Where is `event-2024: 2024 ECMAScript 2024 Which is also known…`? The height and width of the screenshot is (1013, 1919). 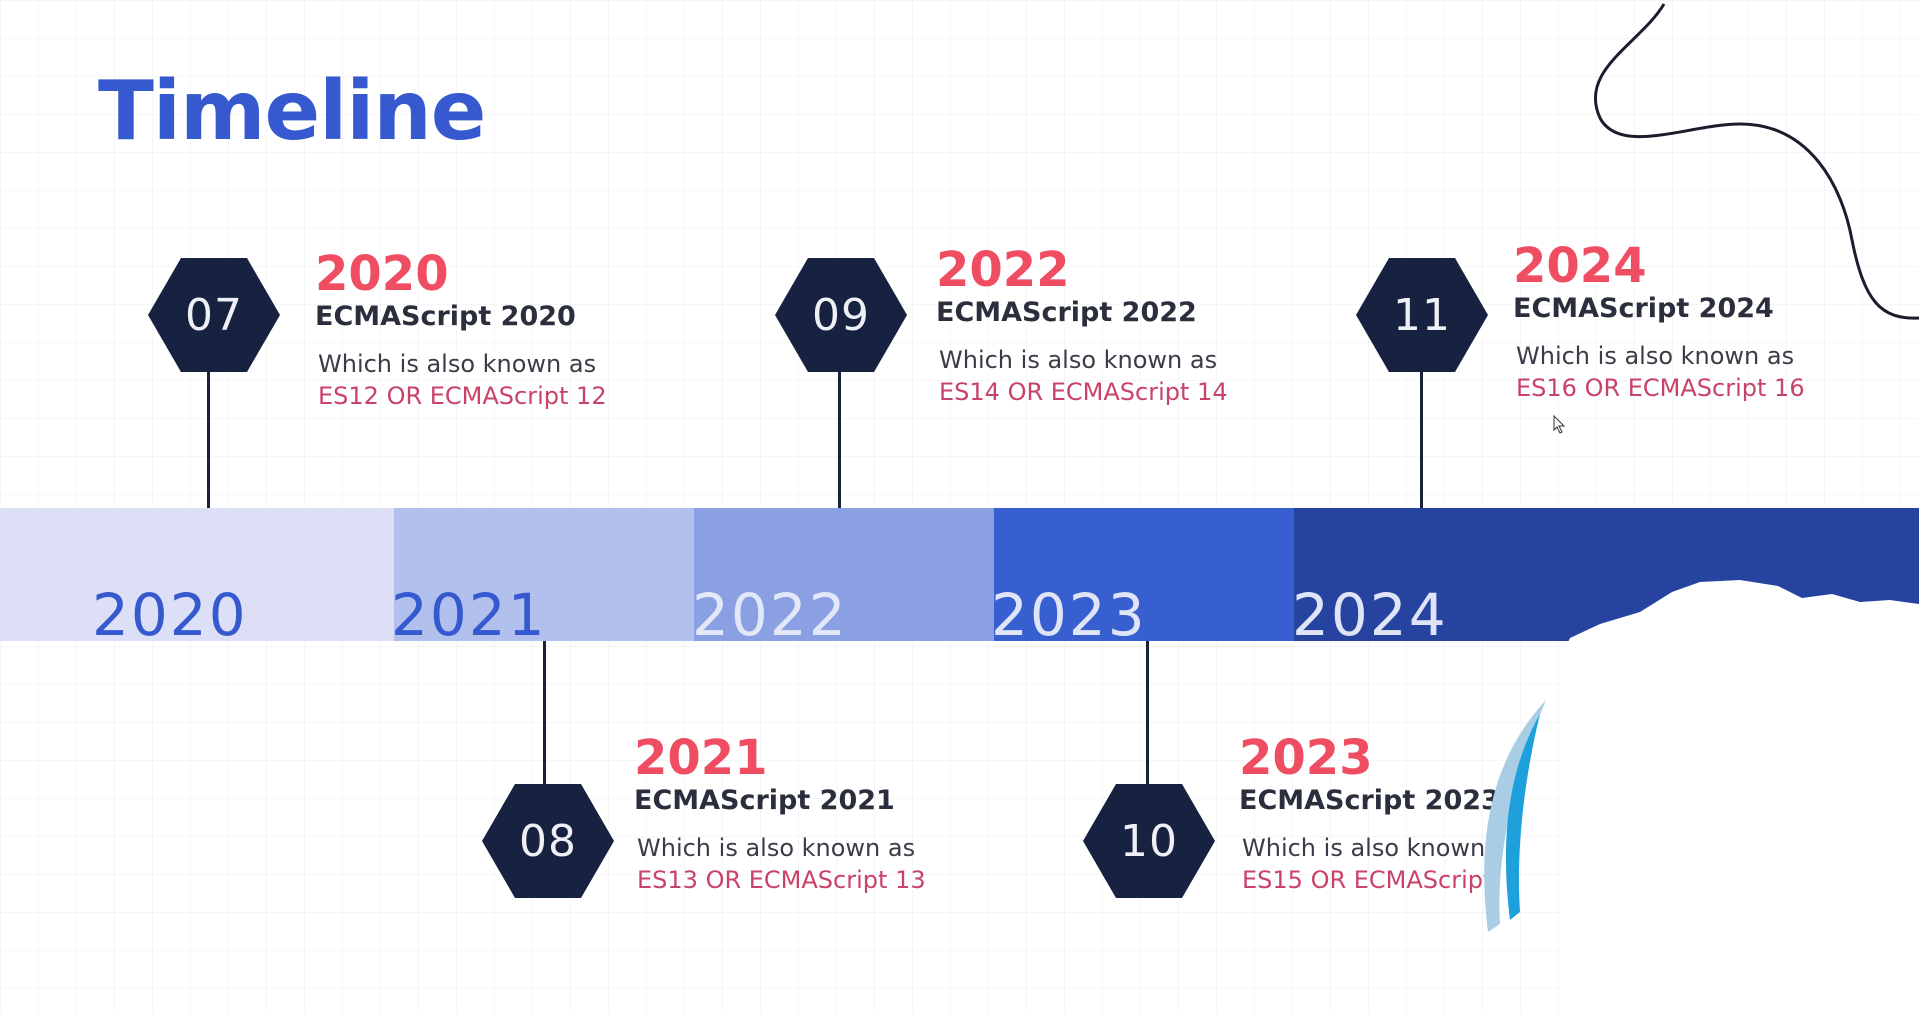 event-2024: 2024 ECMAScript 2024 Which is also known… is located at coordinates (1673, 322).